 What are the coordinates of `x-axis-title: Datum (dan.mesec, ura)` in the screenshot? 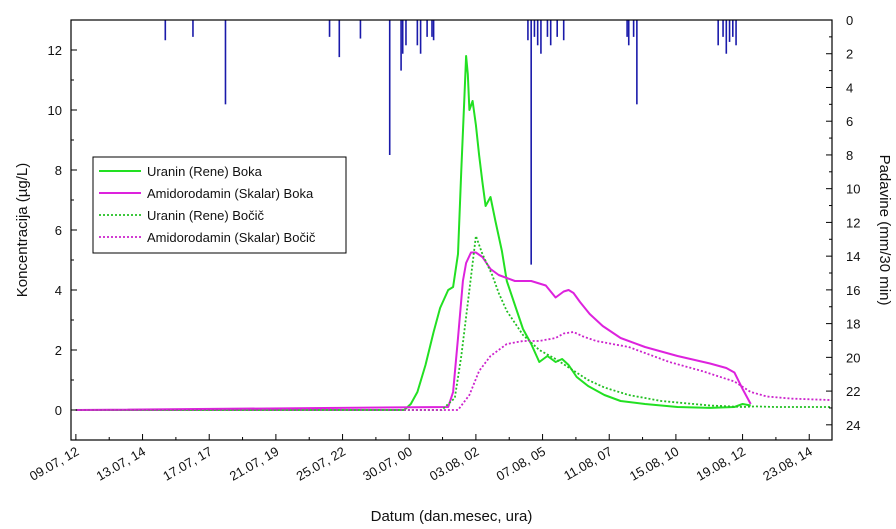 It's located at (452, 516).